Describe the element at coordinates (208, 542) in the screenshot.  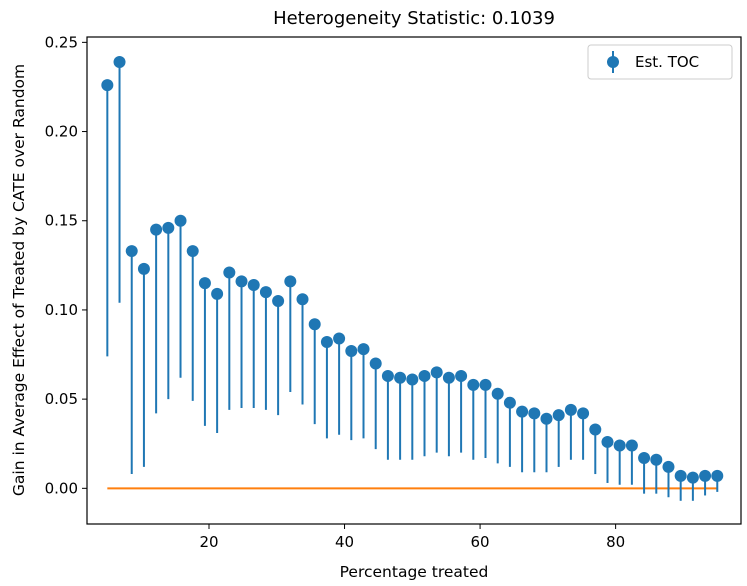
I see `x-tick-label: 20` at that location.